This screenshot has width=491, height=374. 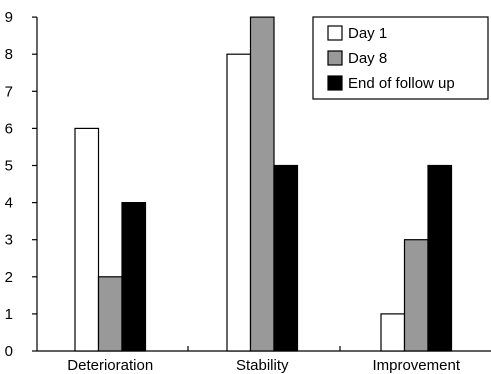 What do you see at coordinates (87, 239) in the screenshot?
I see `bar-day-1-deterioration` at bounding box center [87, 239].